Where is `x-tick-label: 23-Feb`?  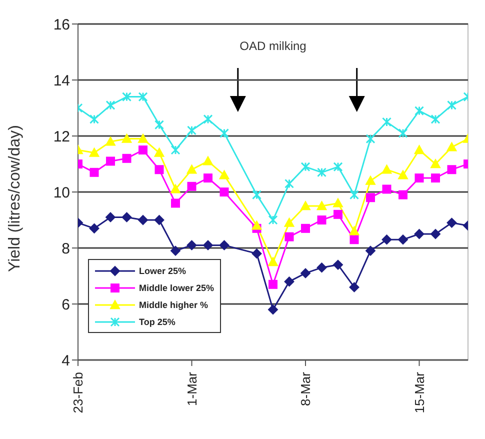 x-tick-label: 23-Feb is located at coordinates (78, 393).